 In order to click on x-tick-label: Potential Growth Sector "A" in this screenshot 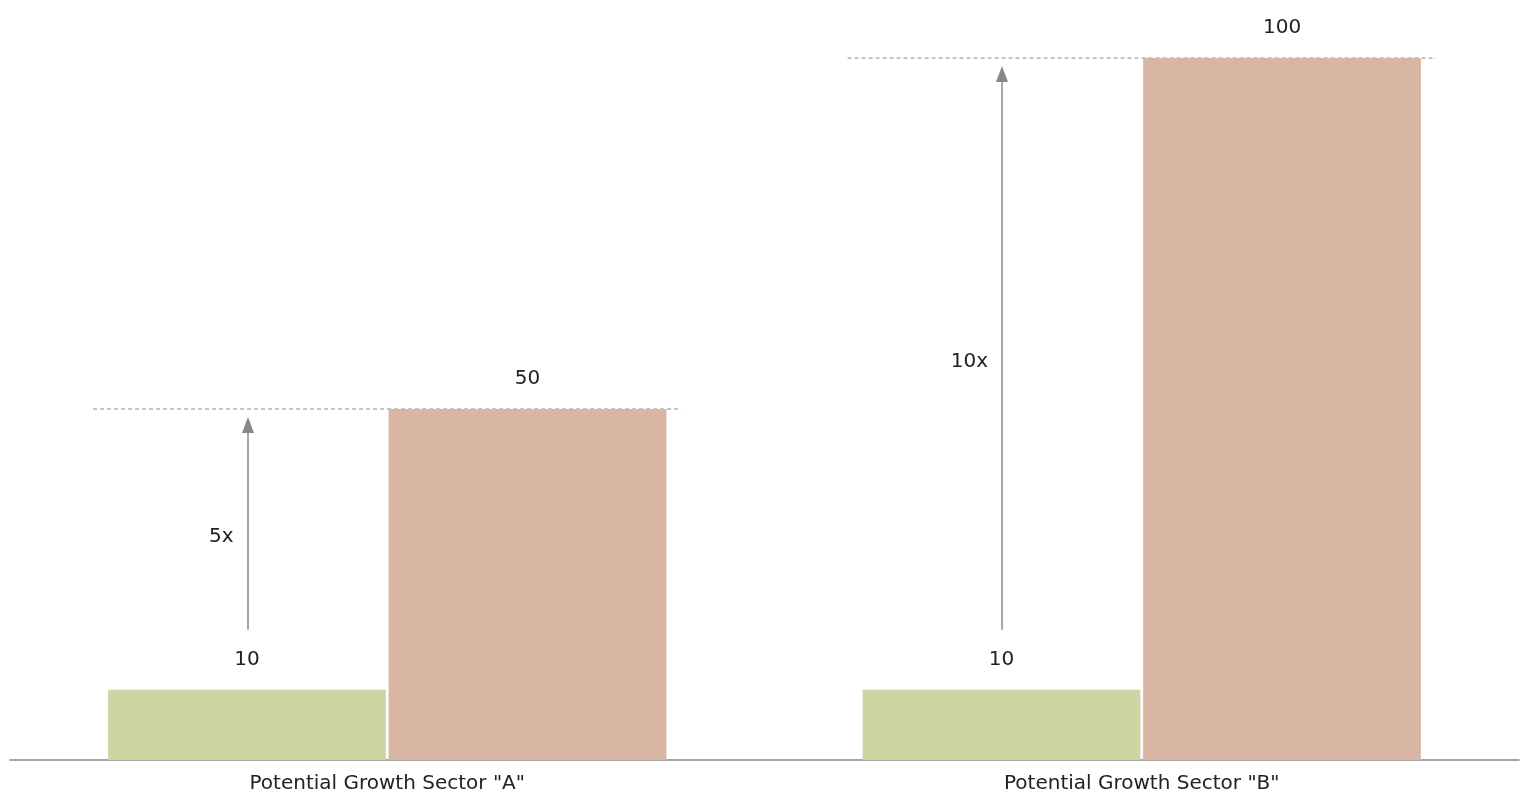, I will do `click(387, 782)`.